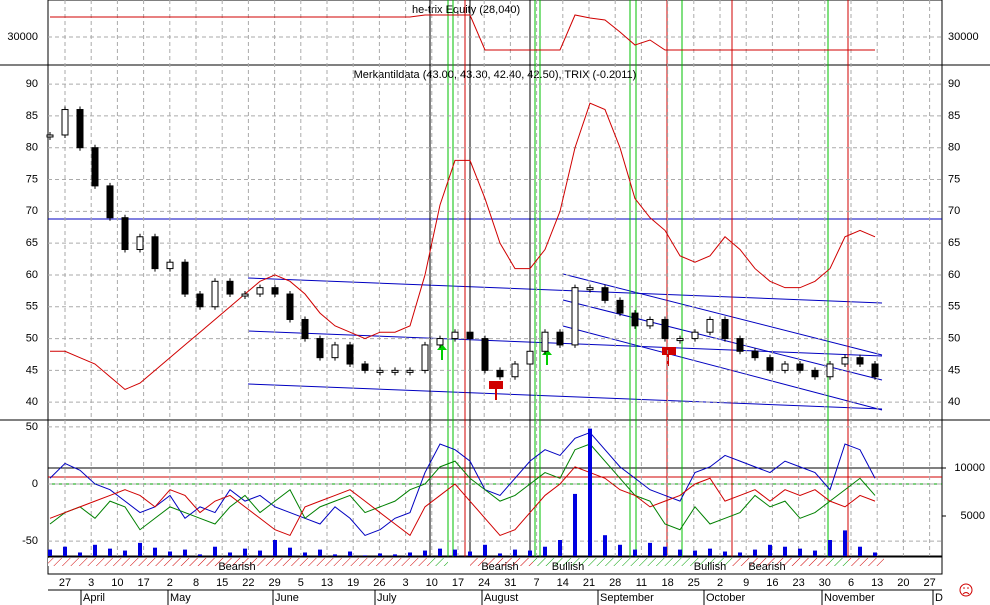 The height and width of the screenshot is (605, 990). What do you see at coordinates (694, 583) in the screenshot?
I see `day-label: 25` at bounding box center [694, 583].